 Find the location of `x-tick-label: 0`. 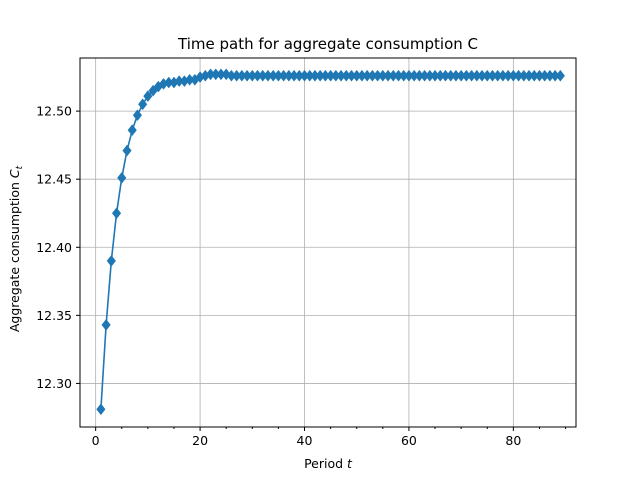

x-tick-label: 0 is located at coordinates (96, 440).